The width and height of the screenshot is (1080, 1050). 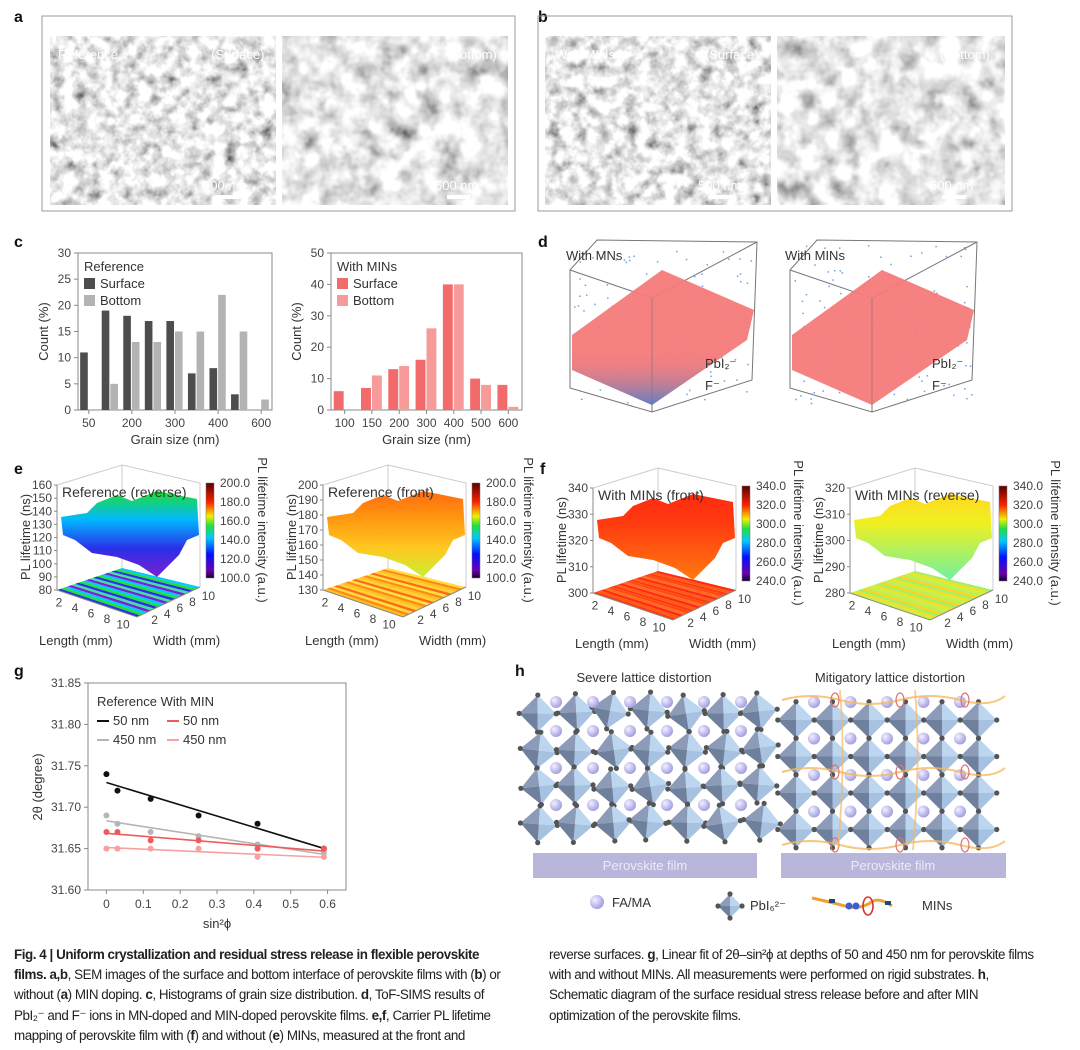 I want to click on colorbar-tick-label: 120.0, so click(x=235, y=559).